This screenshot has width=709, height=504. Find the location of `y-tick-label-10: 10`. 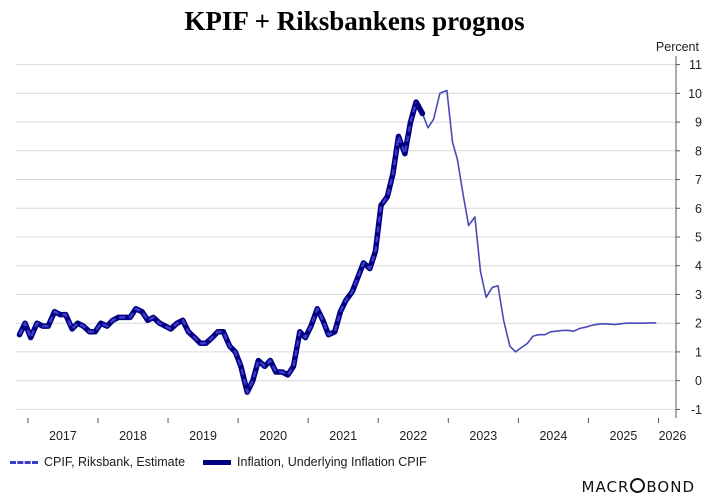

y-tick-label-10: 10 is located at coordinates (695, 94).